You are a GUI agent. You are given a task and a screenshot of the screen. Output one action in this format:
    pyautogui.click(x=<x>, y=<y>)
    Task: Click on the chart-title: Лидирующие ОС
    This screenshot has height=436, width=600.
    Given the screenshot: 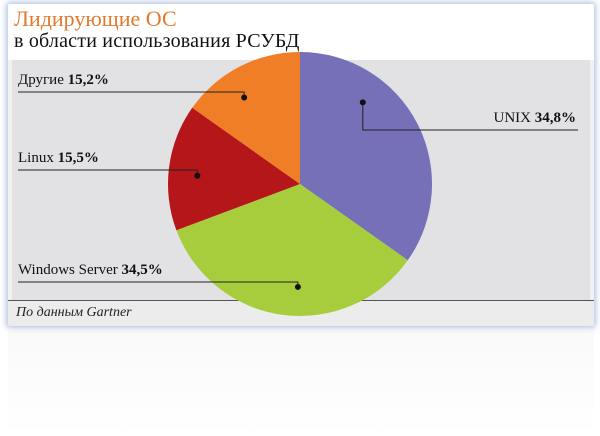 What is the action you would take?
    pyautogui.click(x=95, y=18)
    